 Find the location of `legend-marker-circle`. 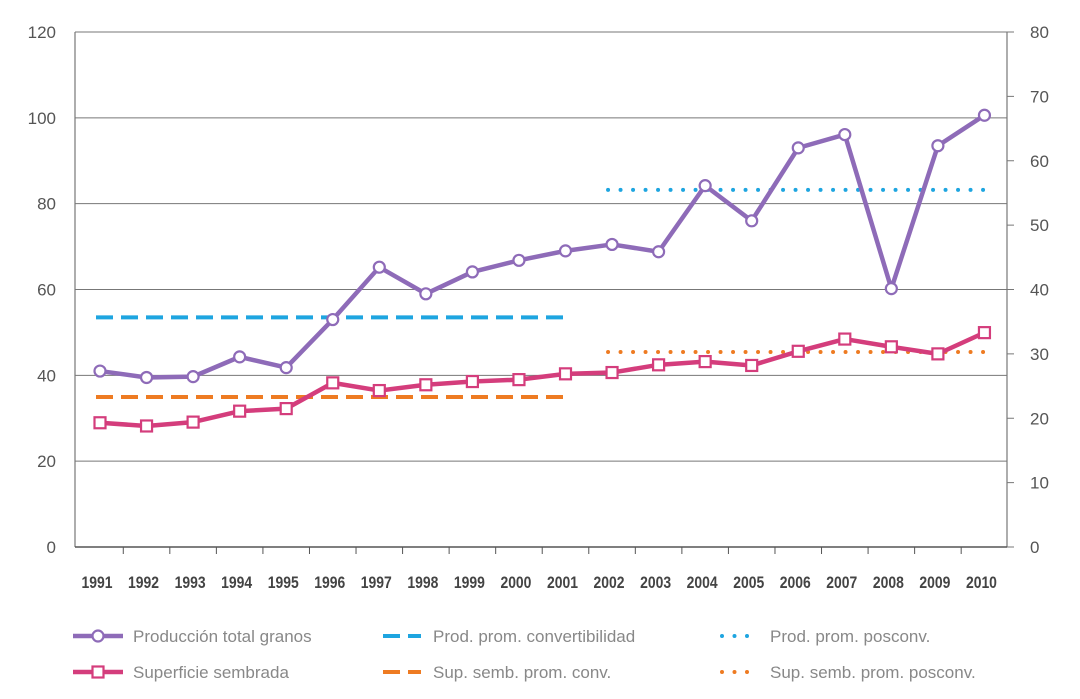

legend-marker-circle is located at coordinates (98, 636).